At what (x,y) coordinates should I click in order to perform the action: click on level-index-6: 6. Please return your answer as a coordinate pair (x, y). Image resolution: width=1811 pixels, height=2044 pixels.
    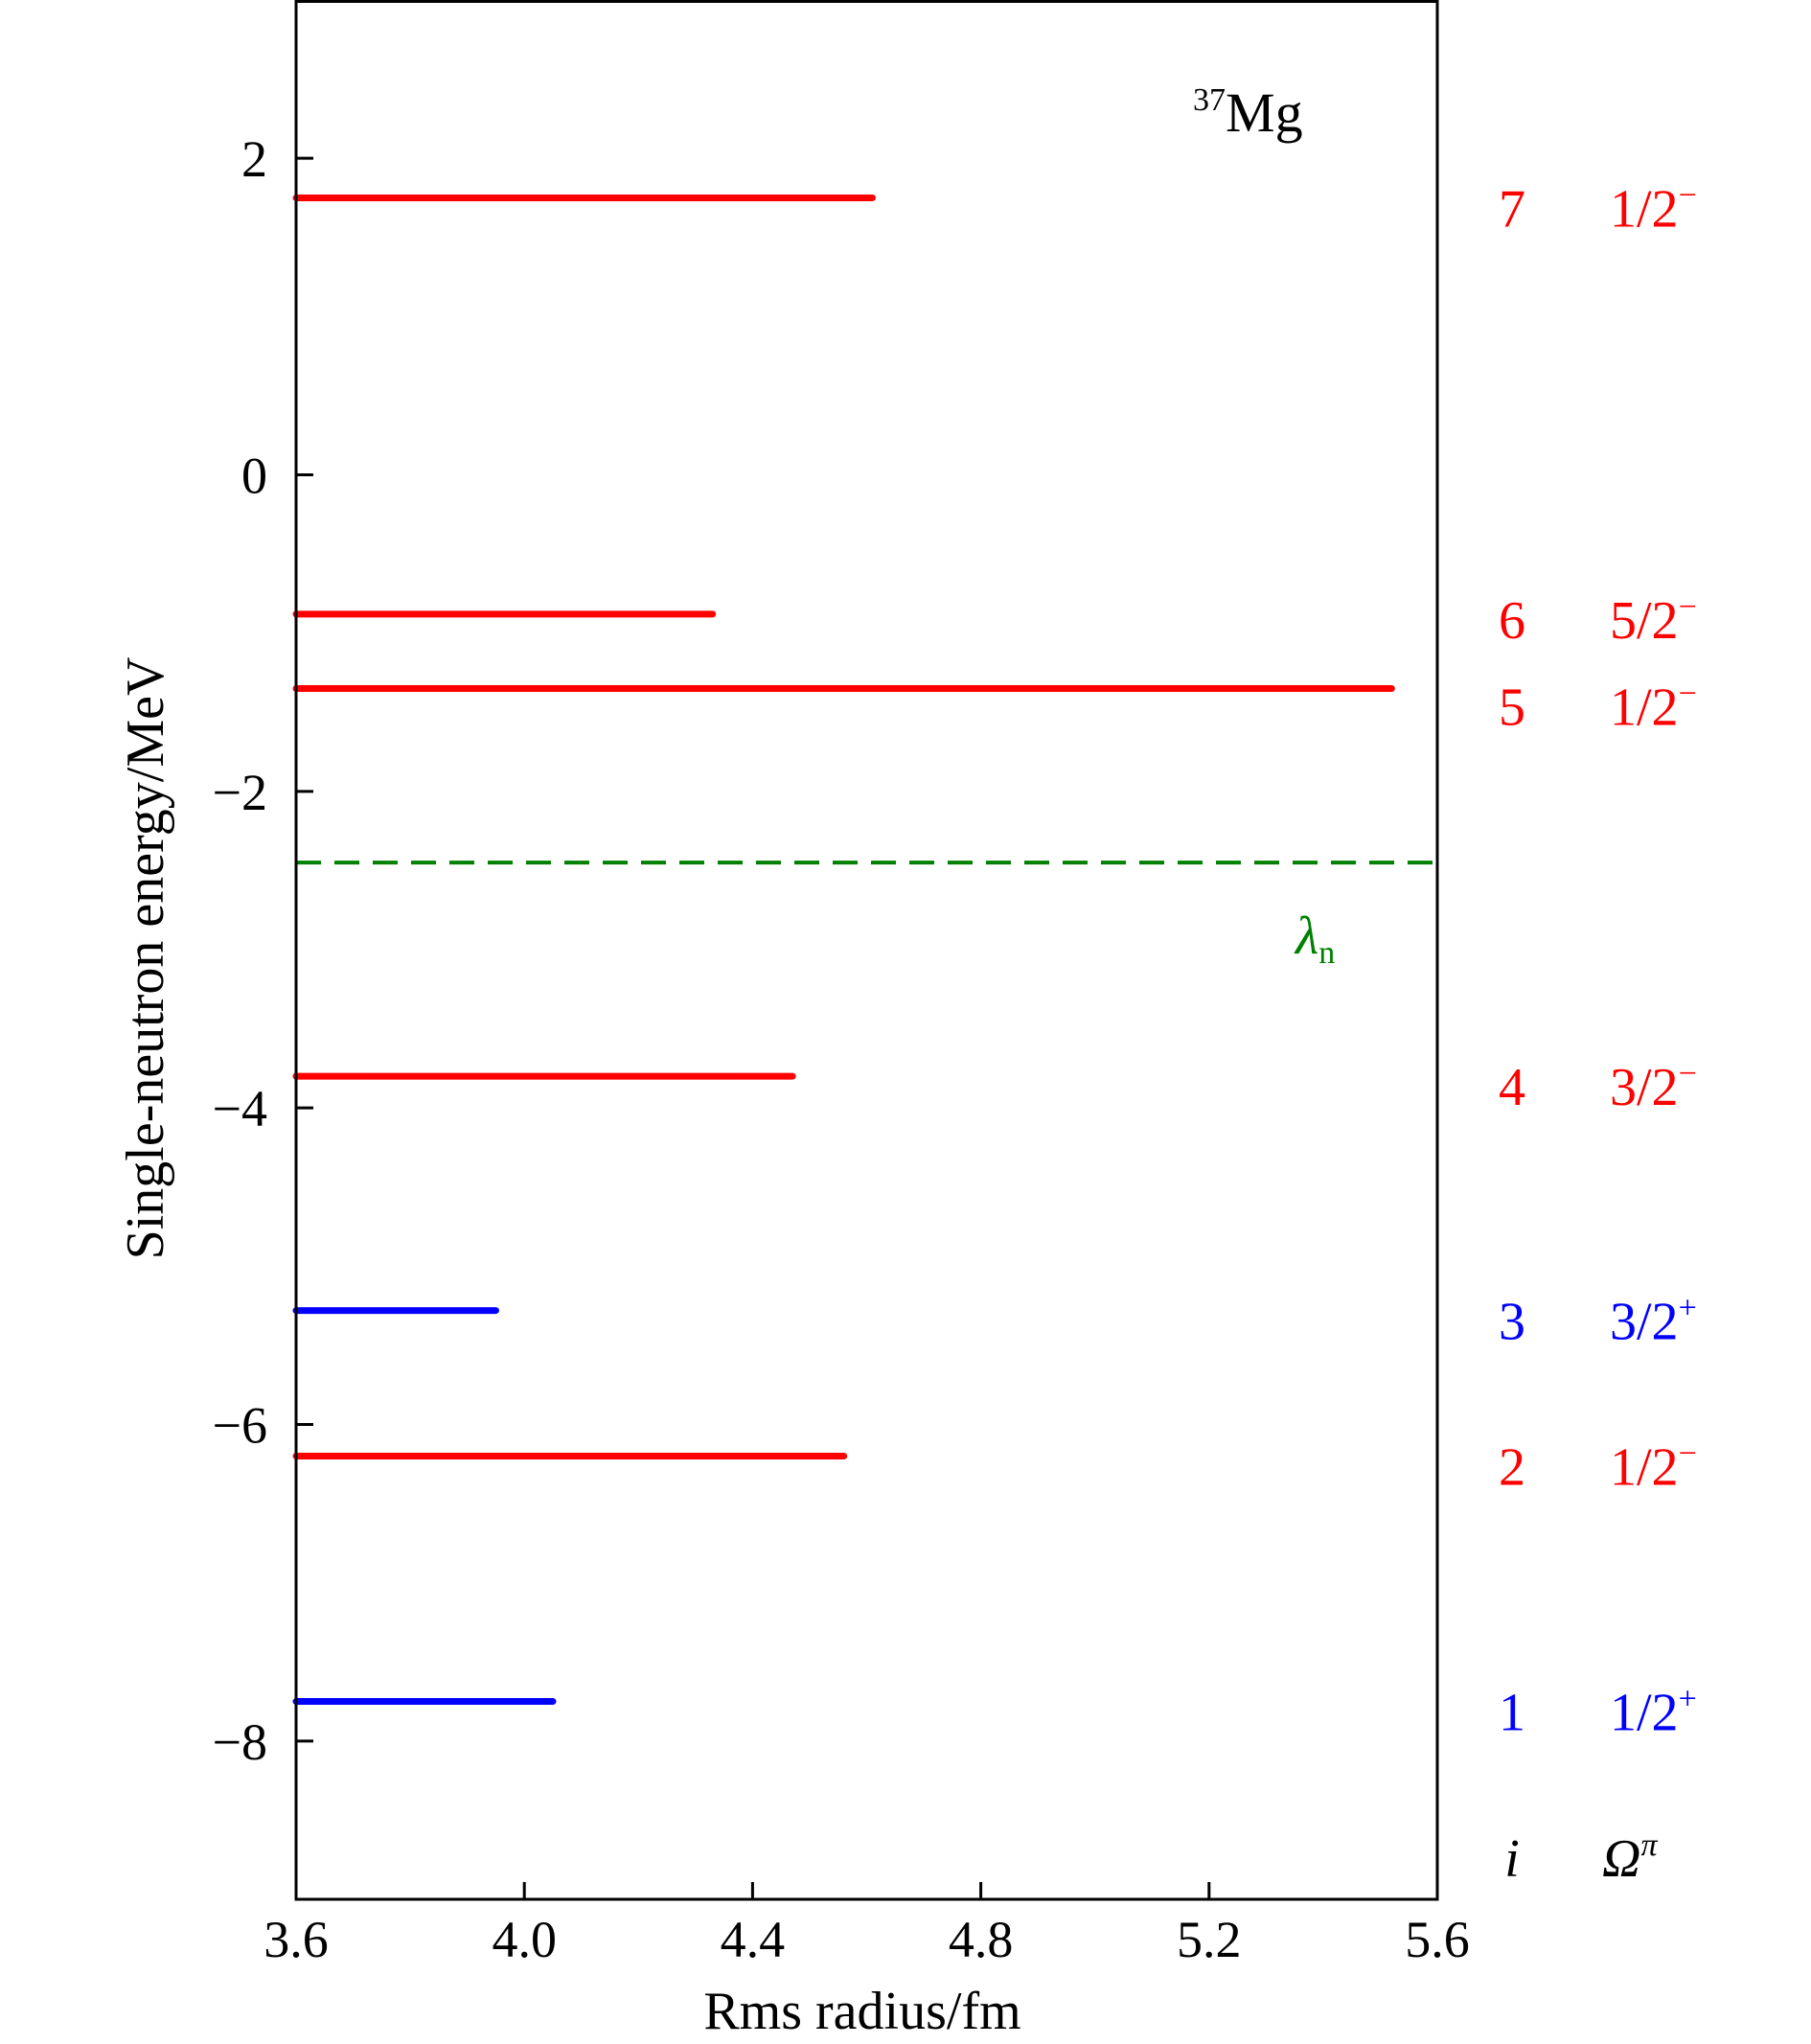
    Looking at the image, I should click on (1512, 621).